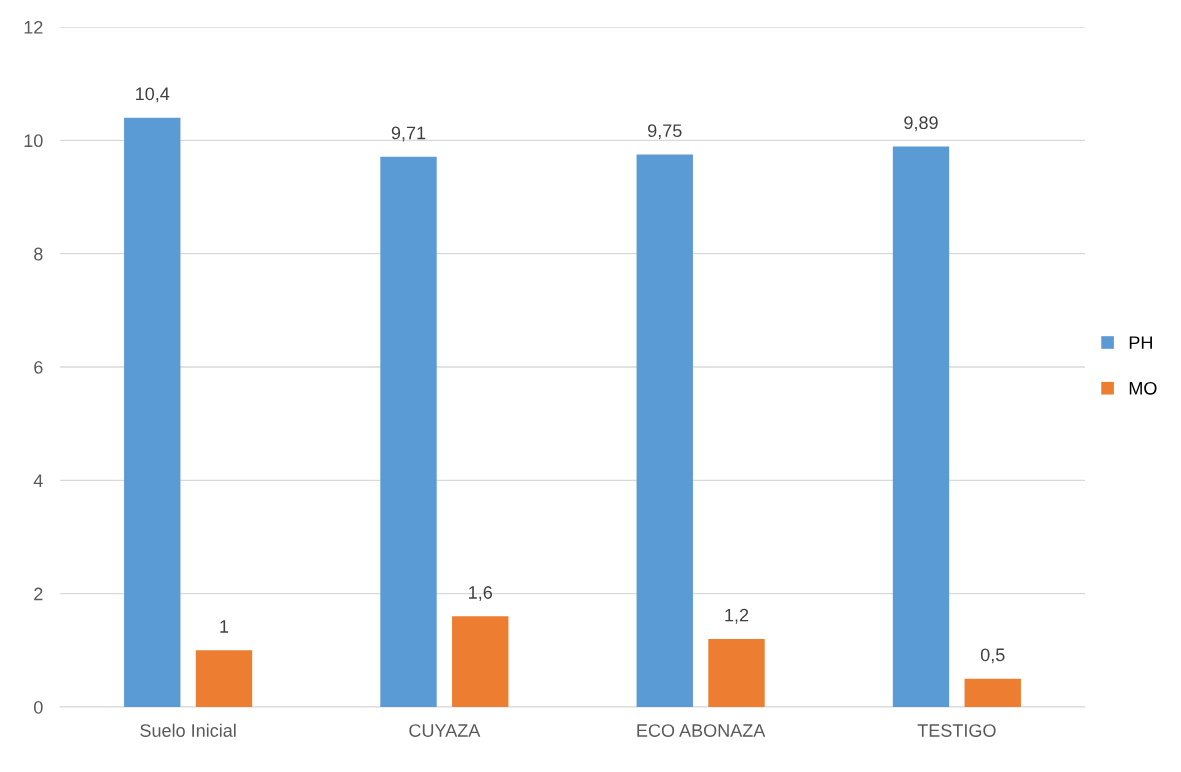  I want to click on x-tick-label: Suelo Inicial, so click(188, 730).